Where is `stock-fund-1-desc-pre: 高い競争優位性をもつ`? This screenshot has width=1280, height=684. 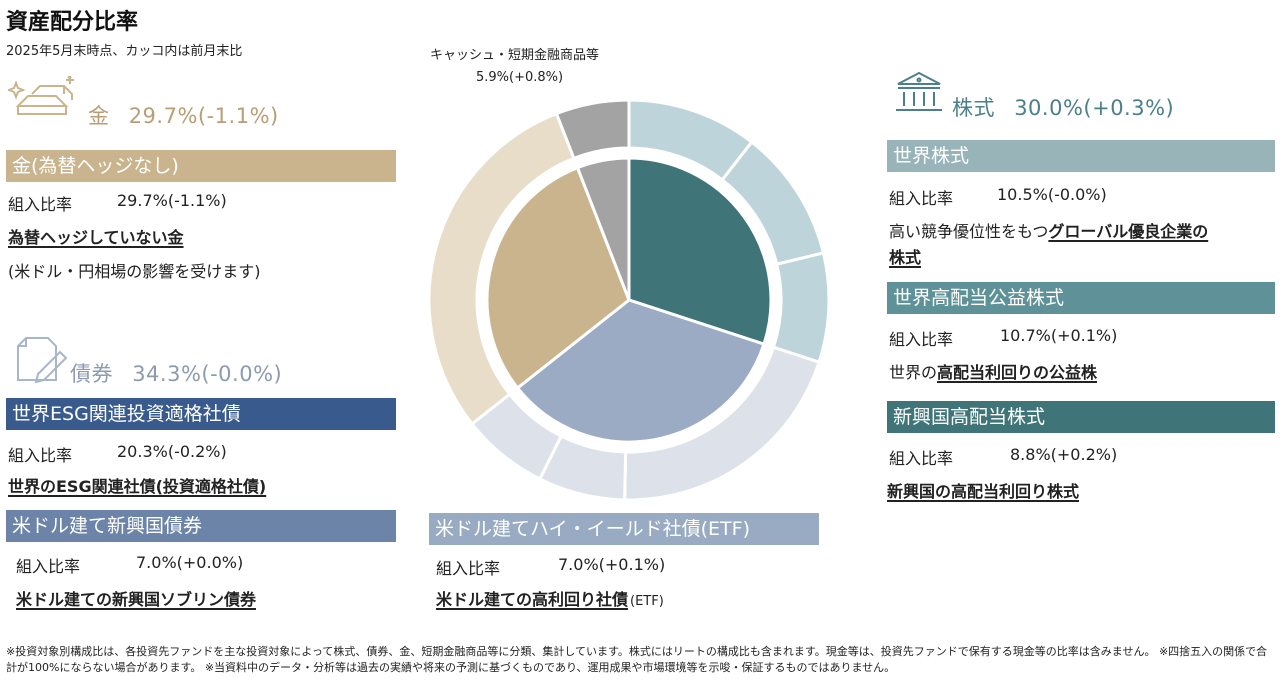 stock-fund-1-desc-pre: 高い競争優位性をもつ is located at coordinates (969, 231).